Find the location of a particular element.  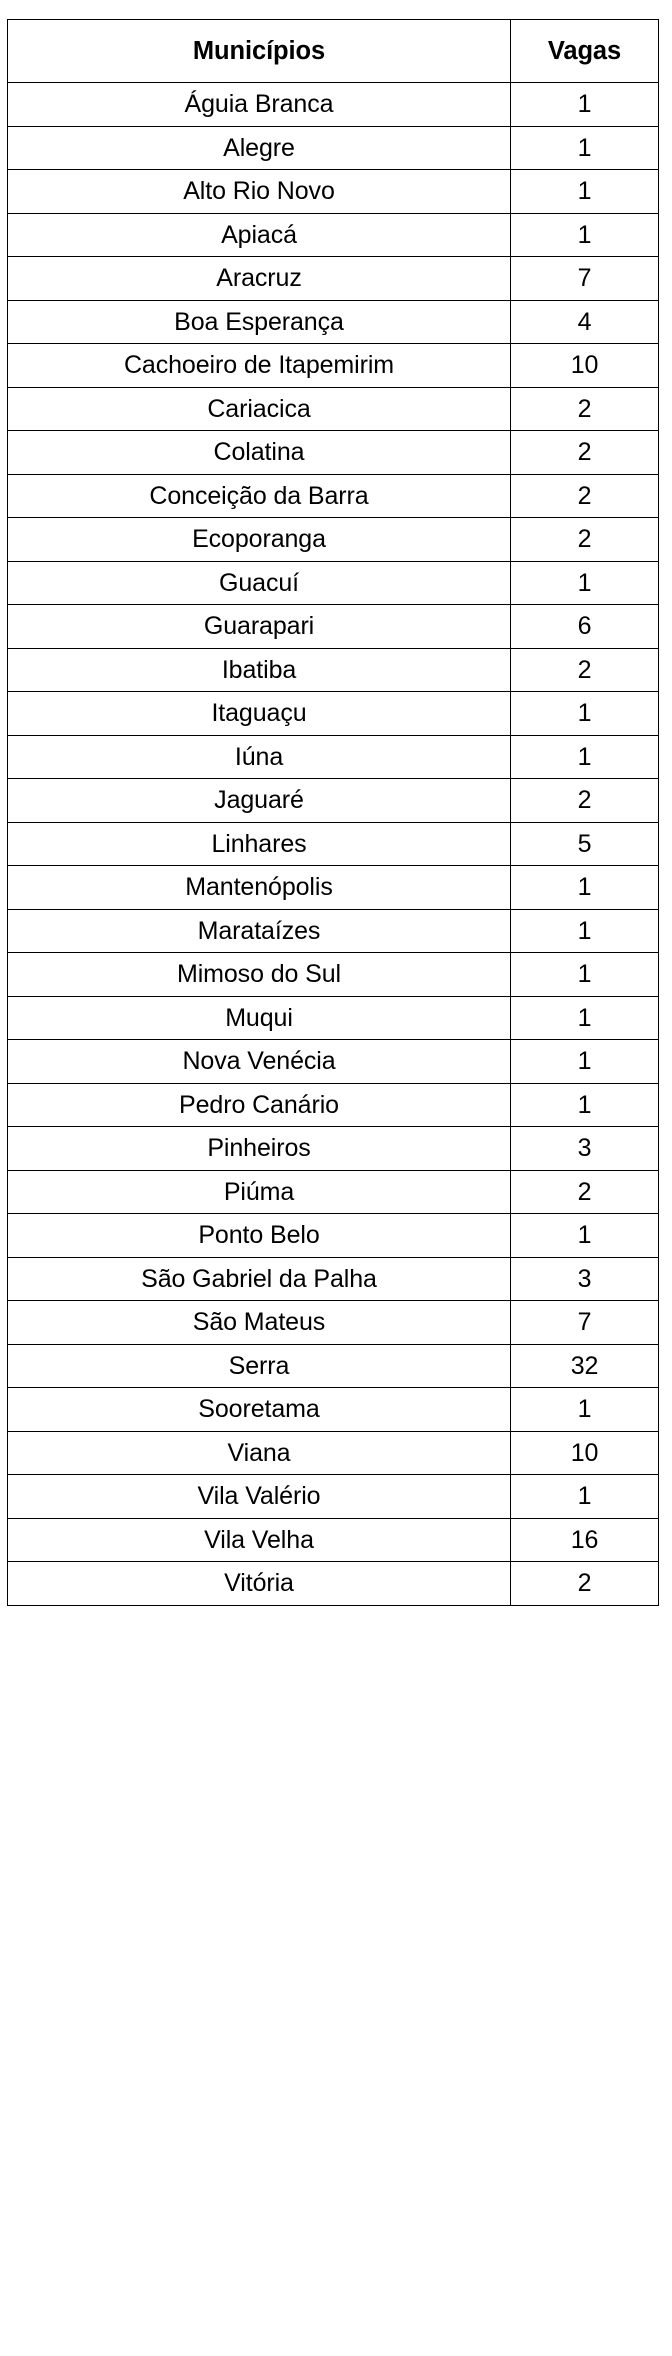

cell-municipio: Cariacica is located at coordinates (259, 408).